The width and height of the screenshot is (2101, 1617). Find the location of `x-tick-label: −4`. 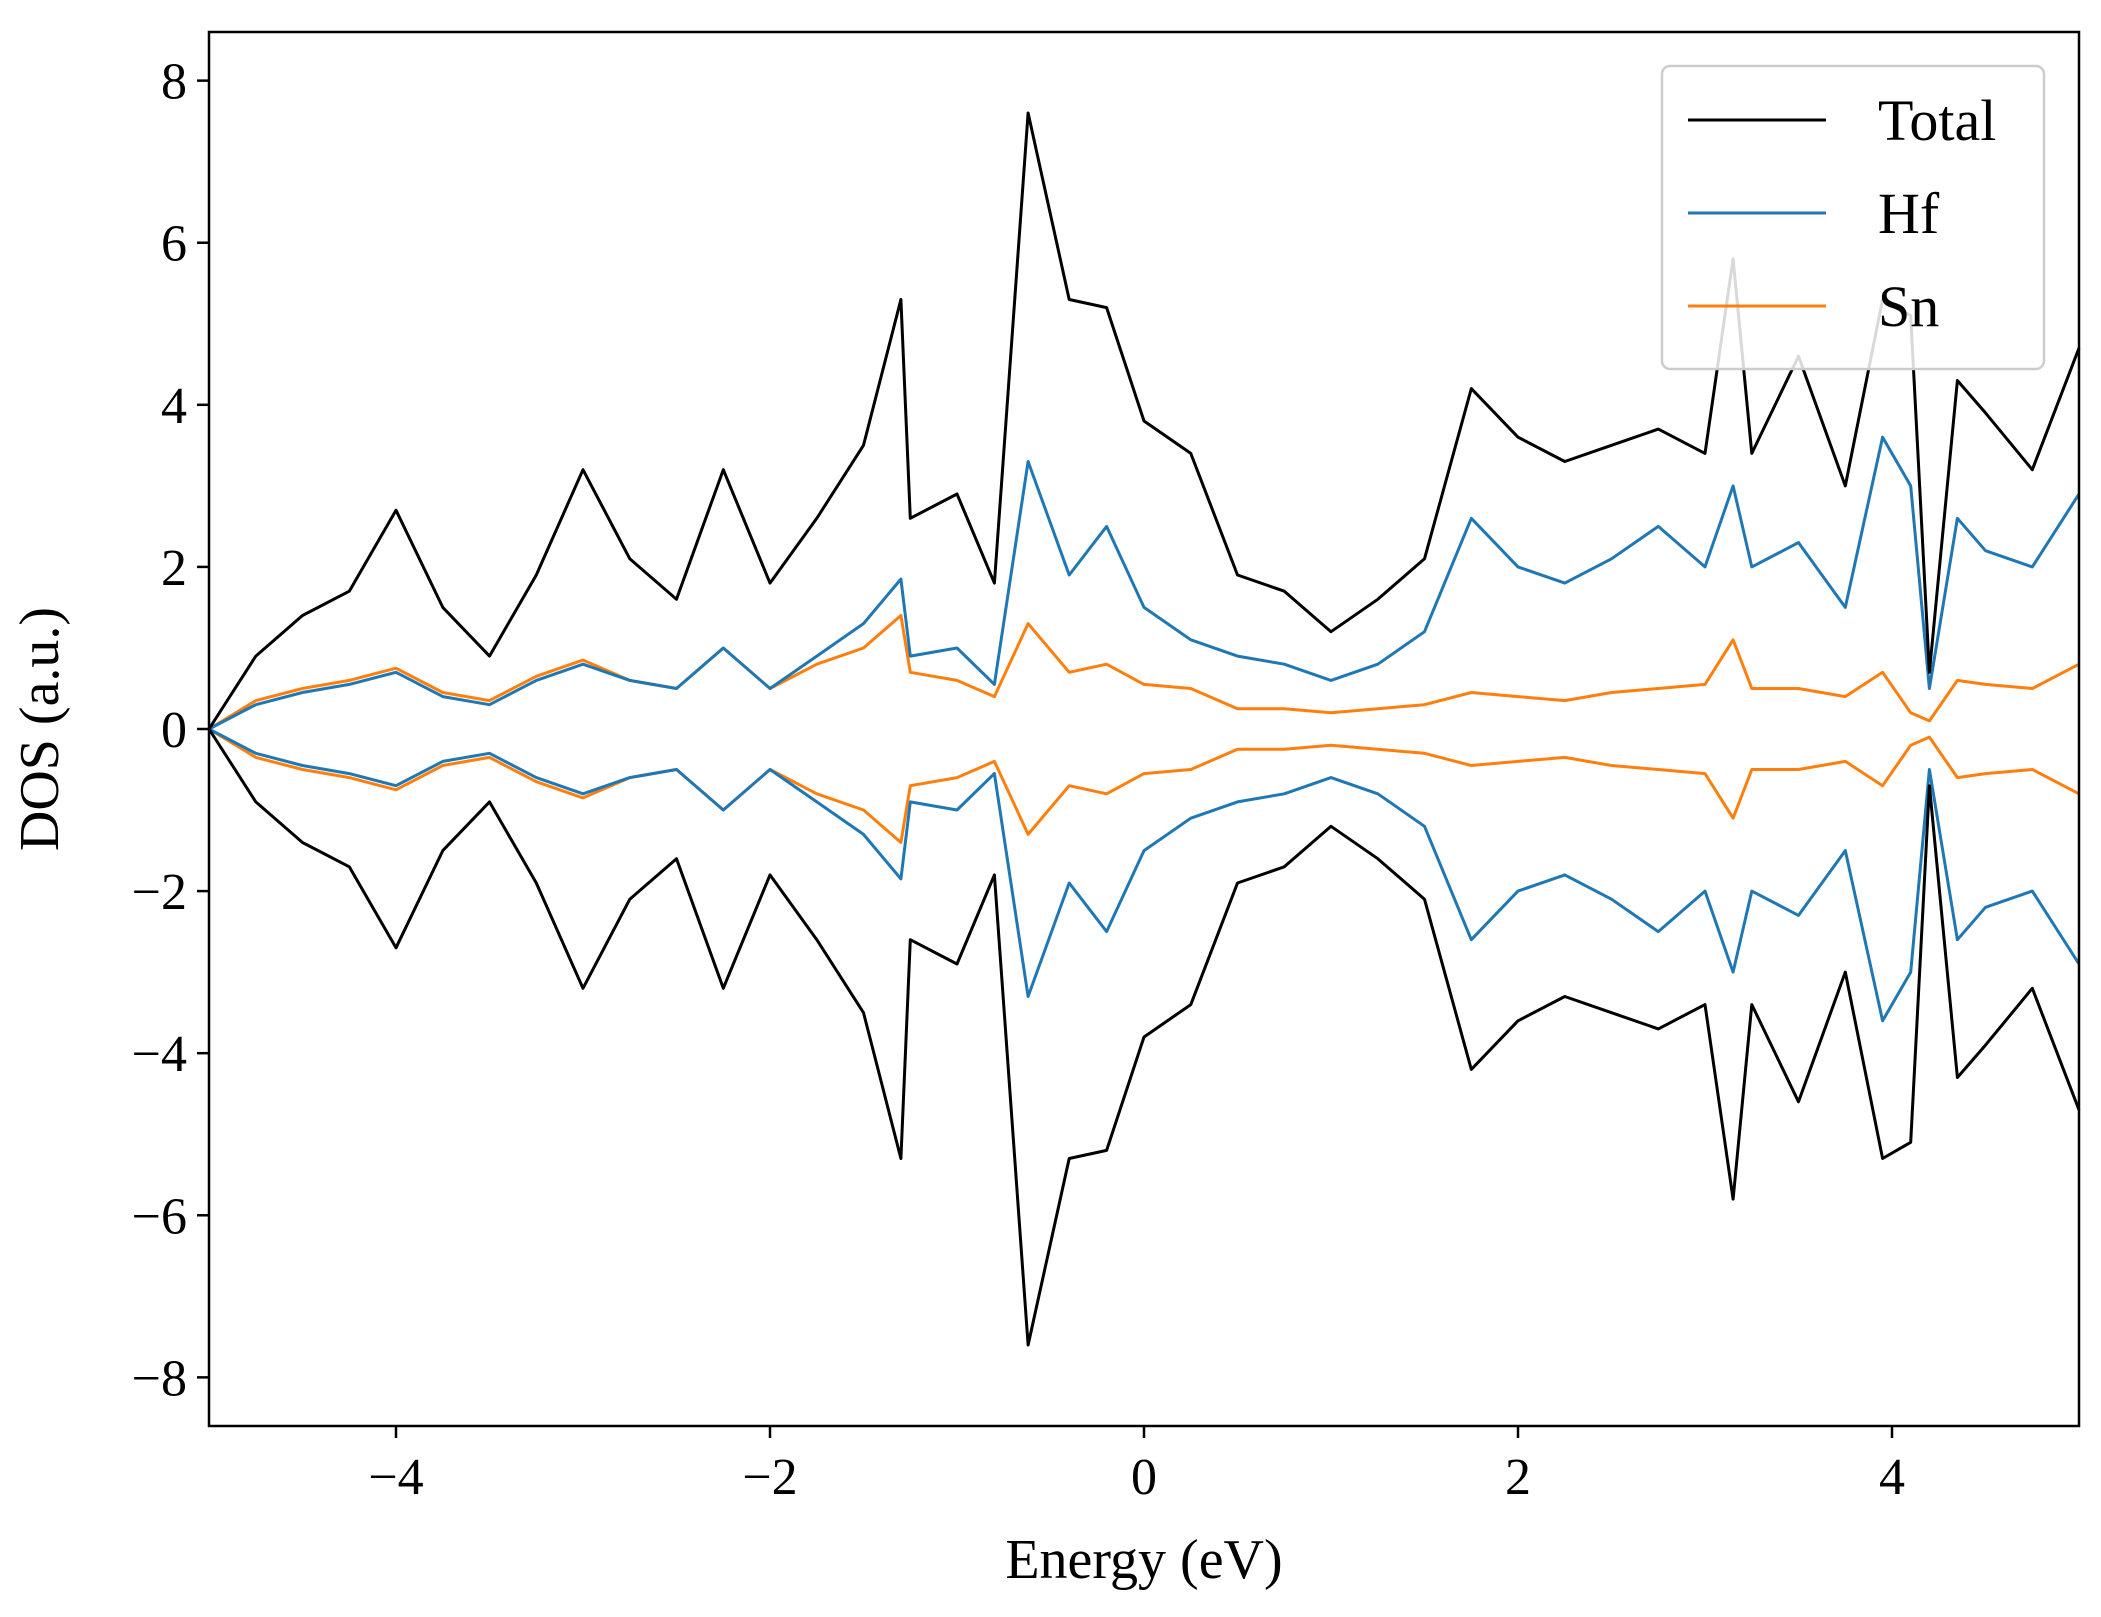

x-tick-label: −4 is located at coordinates (395, 1477).